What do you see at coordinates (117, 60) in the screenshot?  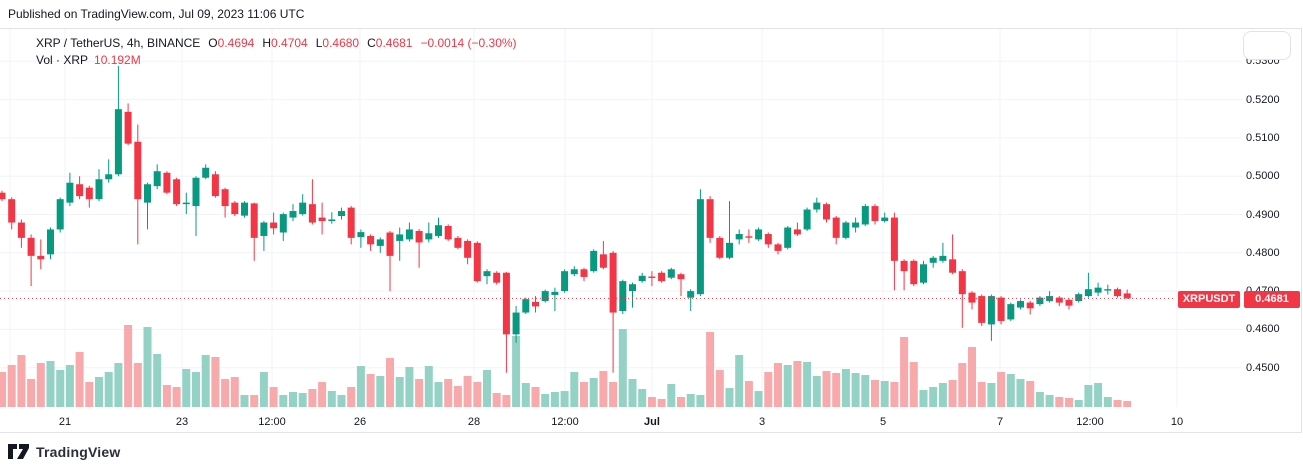 I see `volume-value: 10.192M` at bounding box center [117, 60].